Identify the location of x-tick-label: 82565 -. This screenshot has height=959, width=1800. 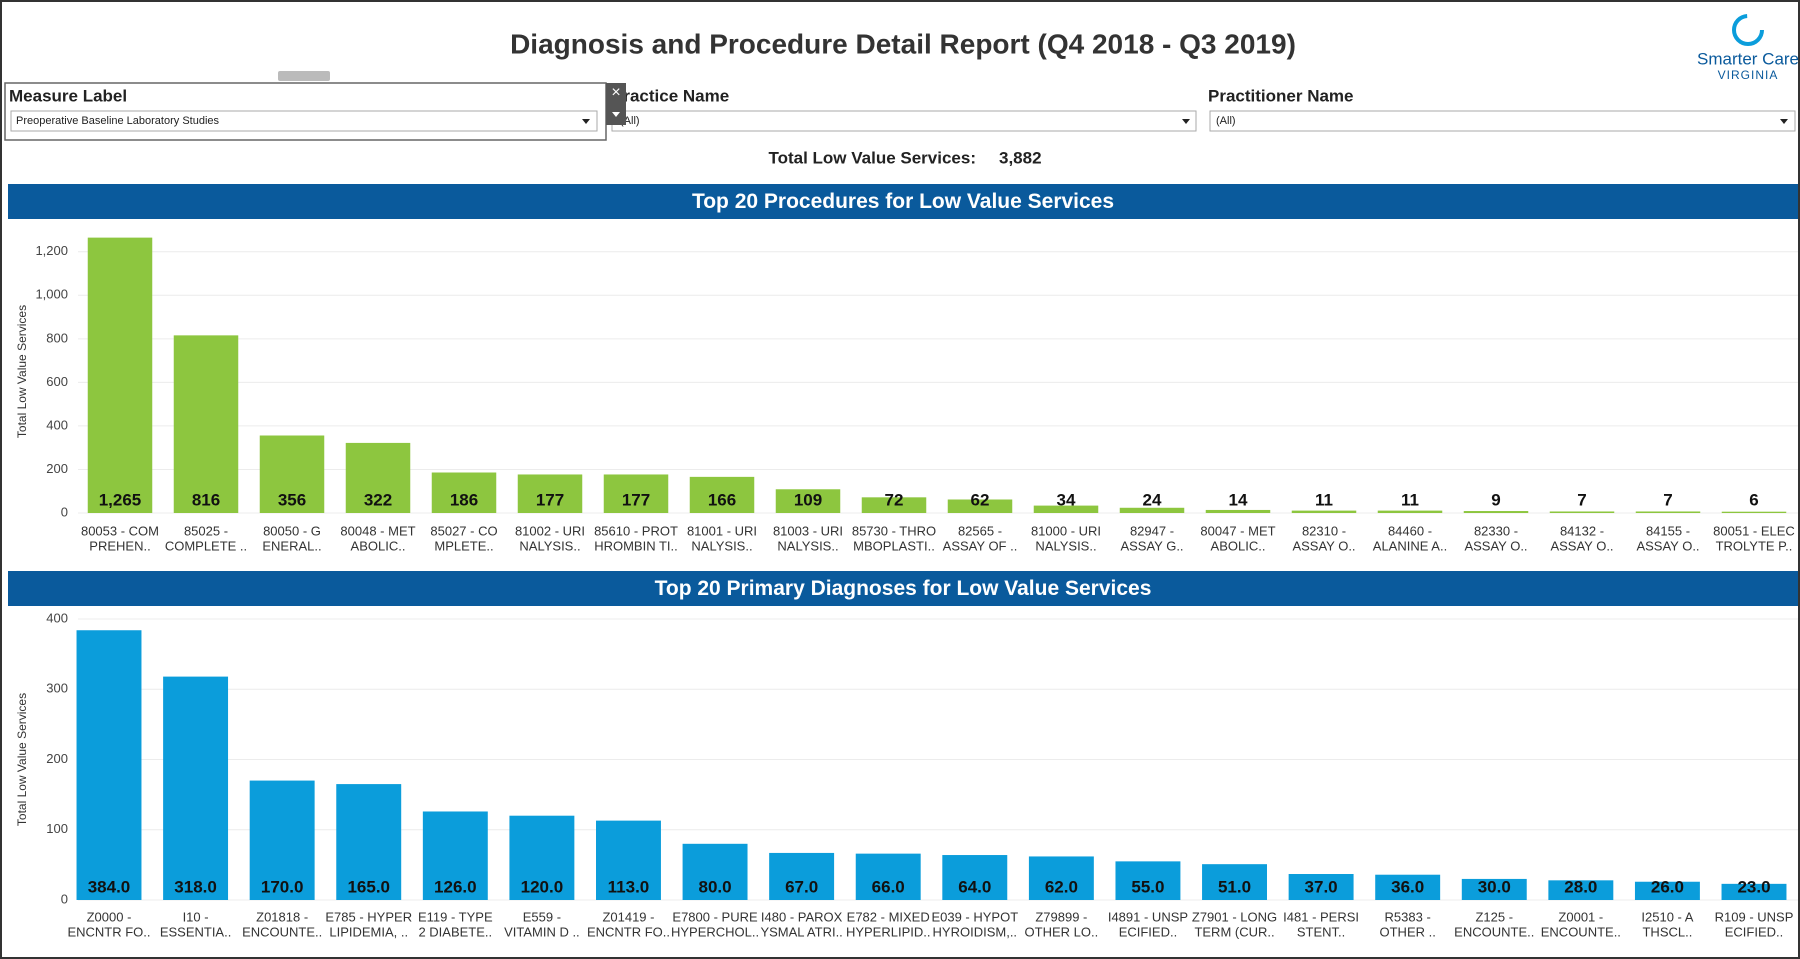
(980, 530).